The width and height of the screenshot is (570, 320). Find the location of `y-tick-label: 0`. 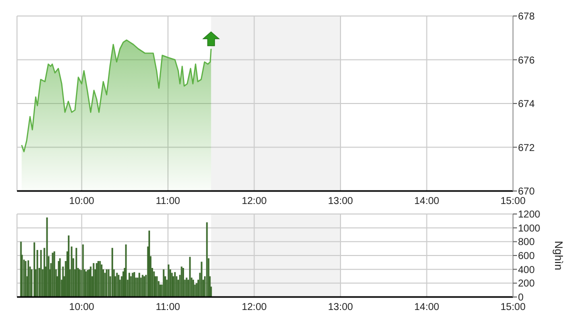

y-tick-label: 0 is located at coordinates (521, 298).